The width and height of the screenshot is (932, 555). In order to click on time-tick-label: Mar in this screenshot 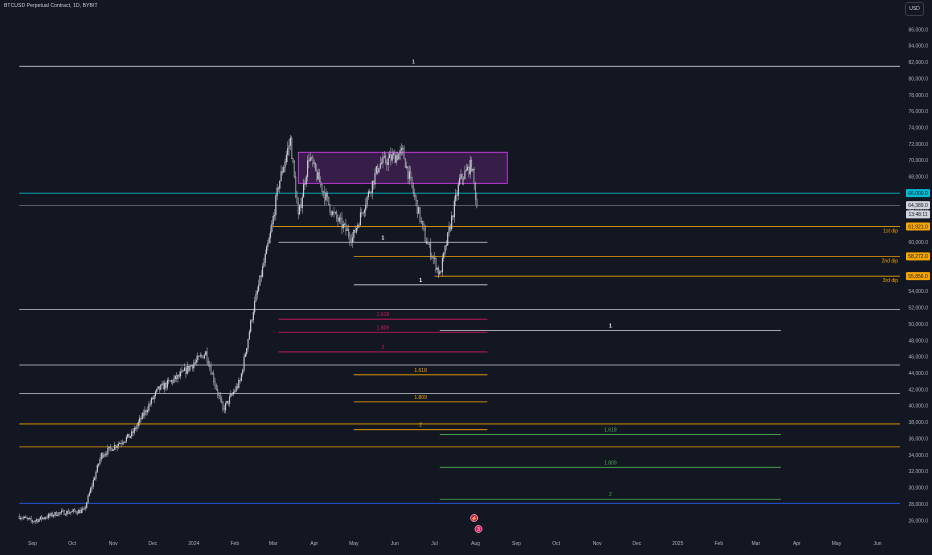, I will do `click(273, 544)`.